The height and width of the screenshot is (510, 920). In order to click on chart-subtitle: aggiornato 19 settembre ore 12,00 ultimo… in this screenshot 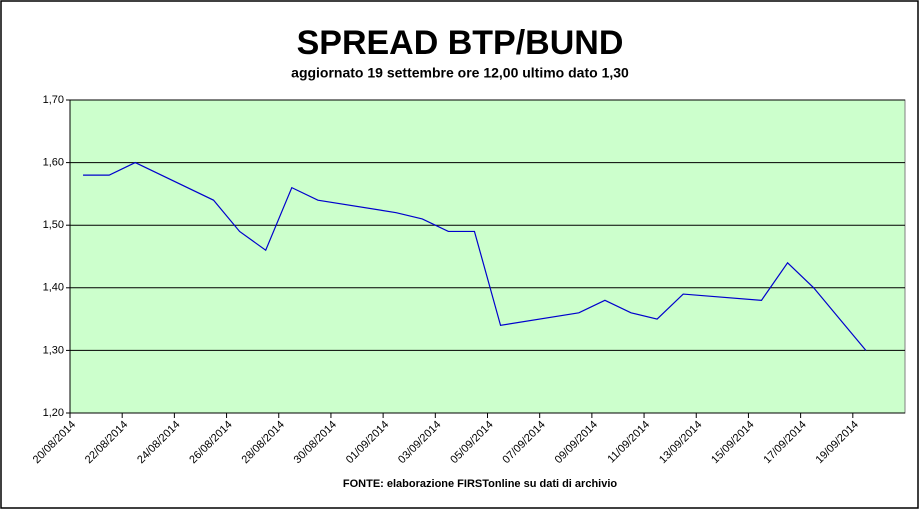, I will do `click(460, 73)`.